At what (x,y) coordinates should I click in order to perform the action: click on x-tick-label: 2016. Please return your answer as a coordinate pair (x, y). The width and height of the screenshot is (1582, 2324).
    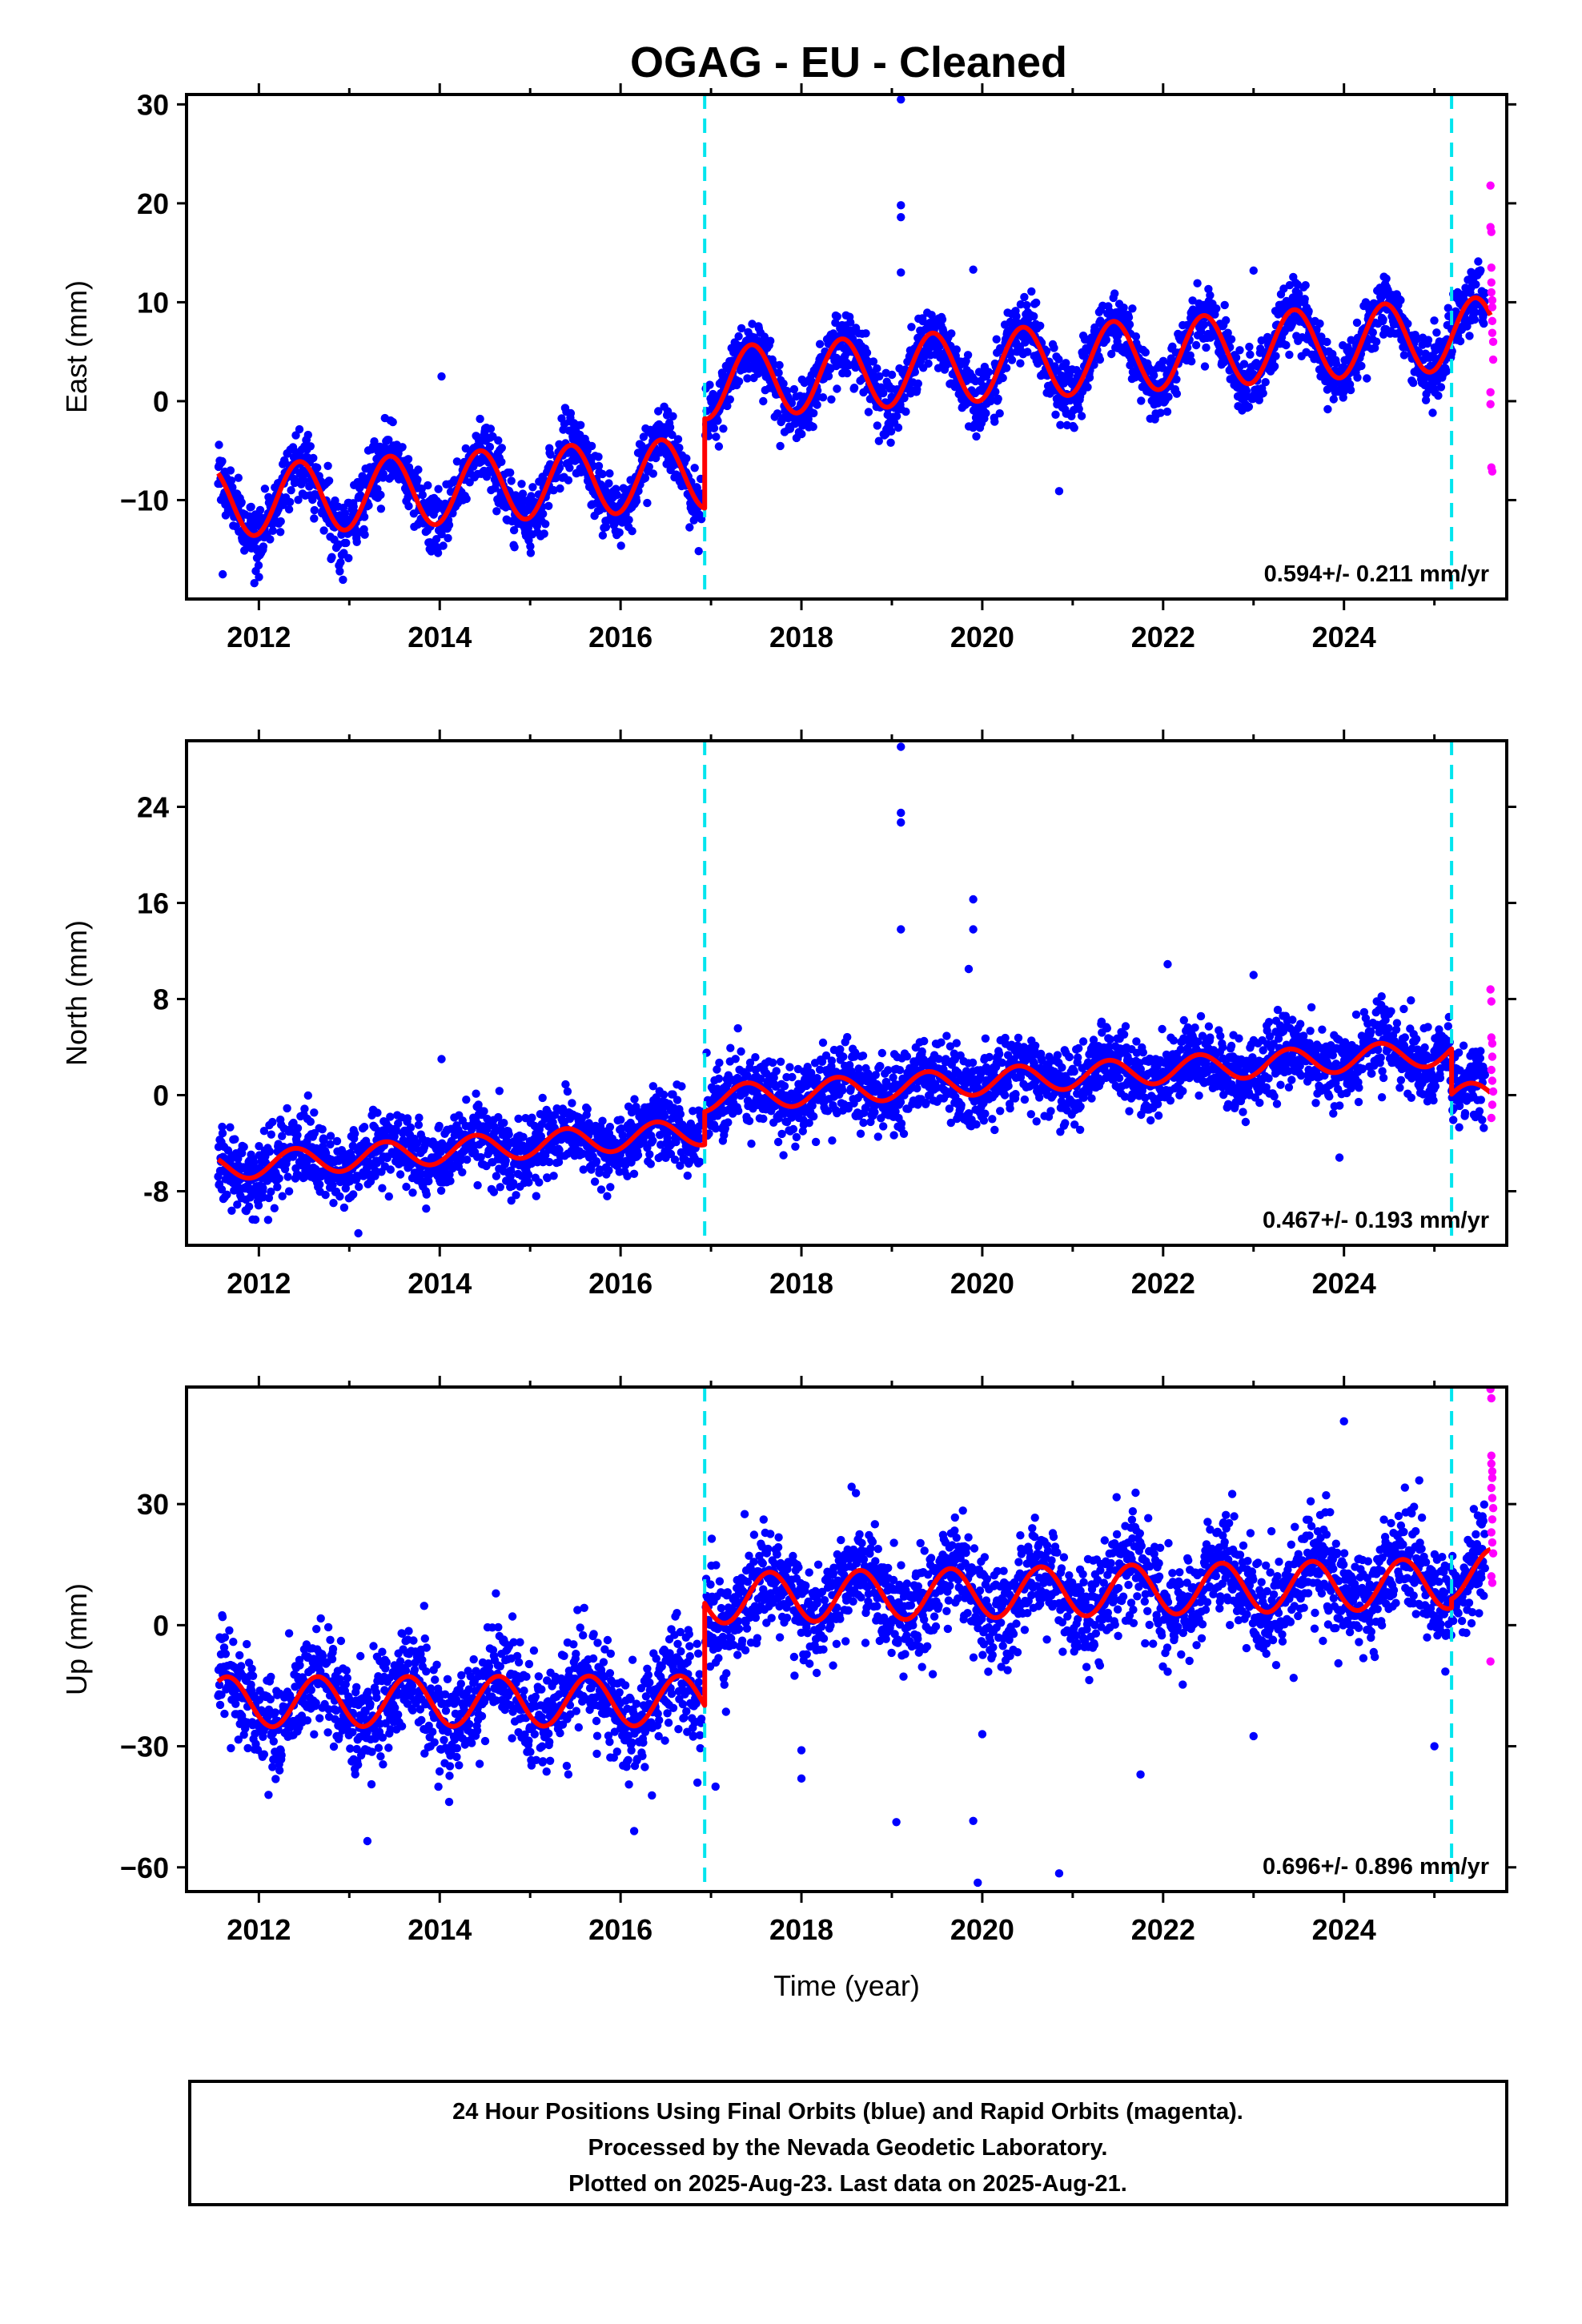
    Looking at the image, I should click on (620, 637).